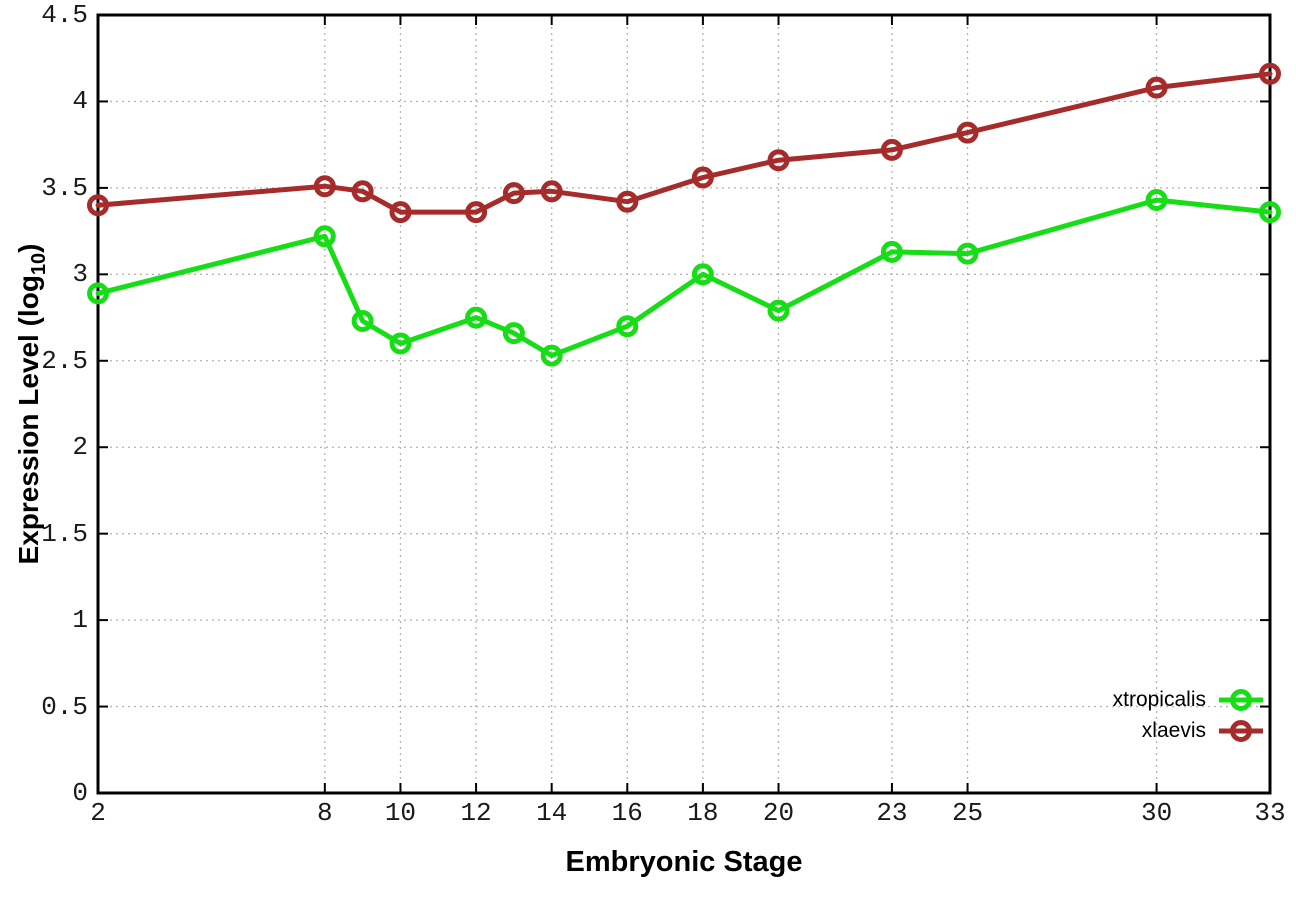  I want to click on xlaevis-line-sample-icon, so click(1241, 730).